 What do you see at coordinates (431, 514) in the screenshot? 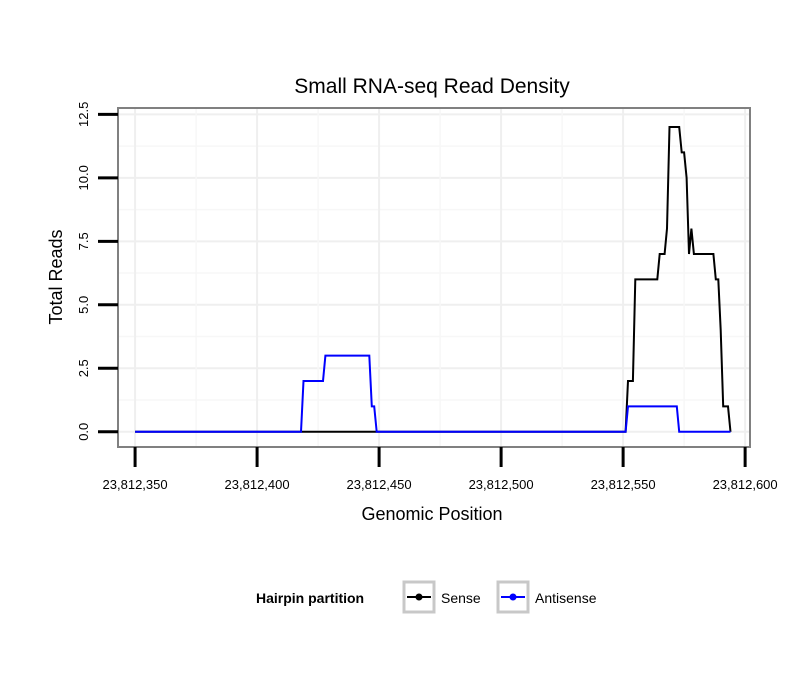
I see `x-axis-title: Genomic Position` at bounding box center [431, 514].